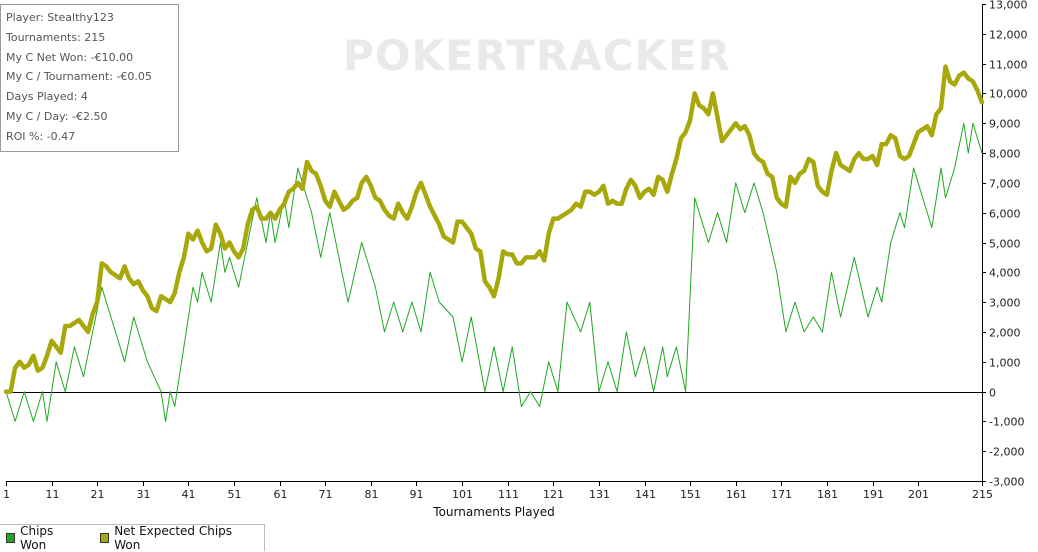  Describe the element at coordinates (736, 494) in the screenshot. I see `x-tick-label: 161` at that location.